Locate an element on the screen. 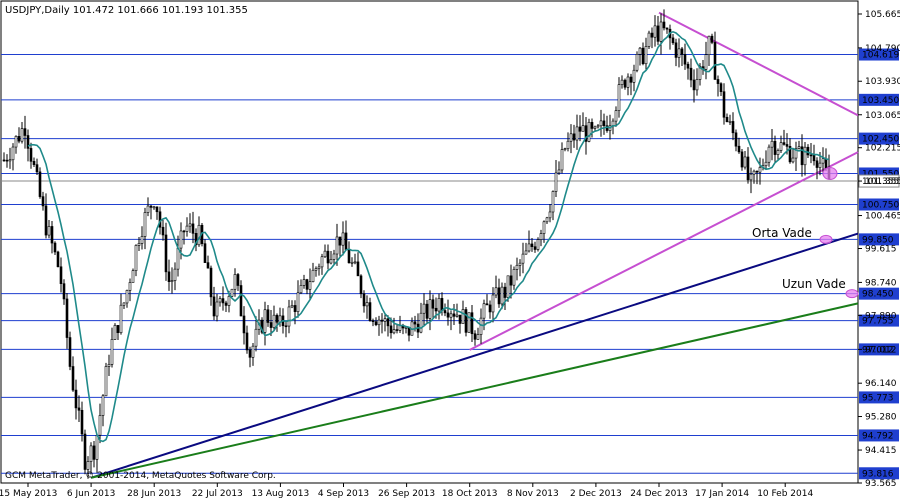 Image resolution: width=900 pixels, height=500 pixels. y-tick-label: 105.665 is located at coordinates (882, 15).